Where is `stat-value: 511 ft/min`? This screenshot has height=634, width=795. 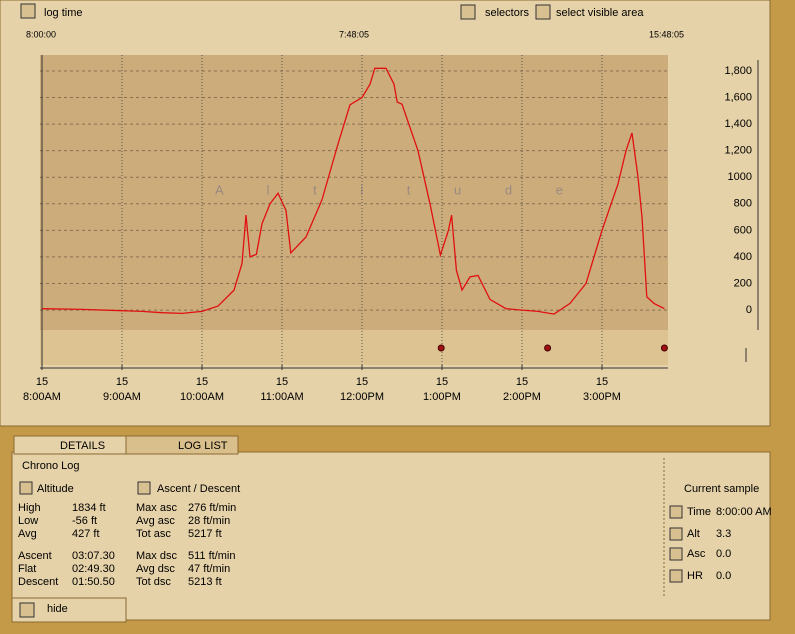 stat-value: 511 ft/min is located at coordinates (212, 556).